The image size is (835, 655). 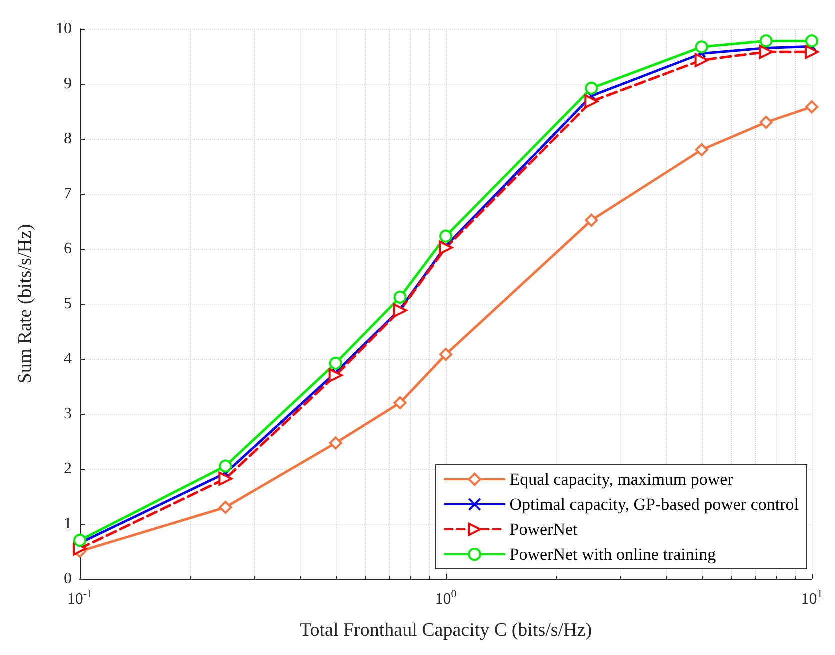 What do you see at coordinates (68, 359) in the screenshot?
I see `y-tick-label: 4` at bounding box center [68, 359].